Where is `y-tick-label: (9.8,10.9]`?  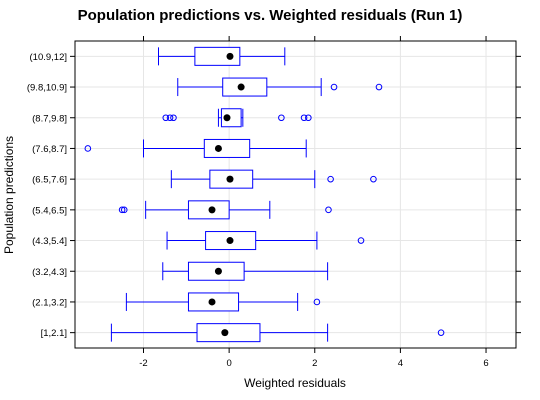 y-tick-label: (9.8,10.9] is located at coordinates (47, 88).